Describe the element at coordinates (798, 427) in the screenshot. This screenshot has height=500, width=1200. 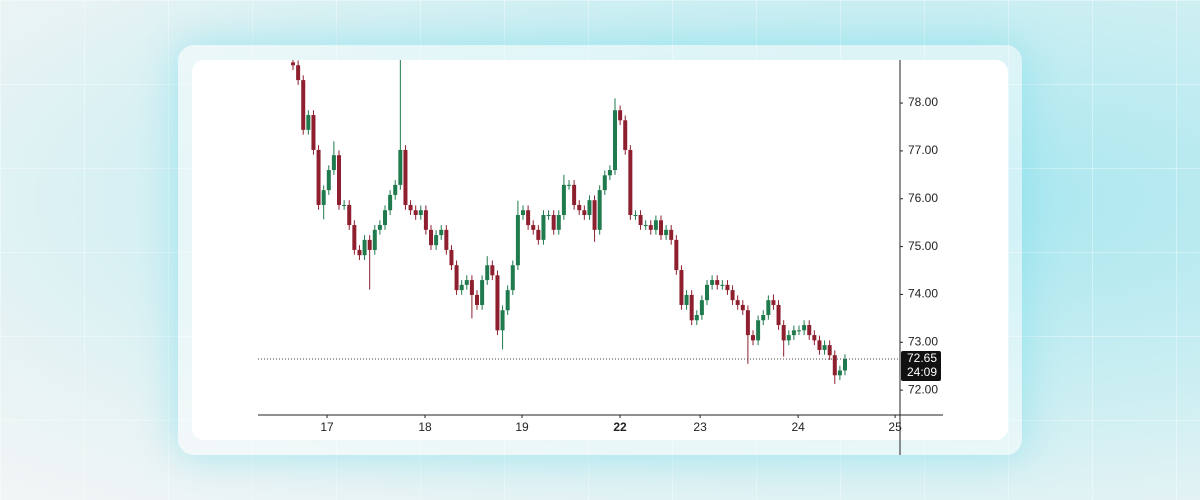
I see `x-tick-label: 24` at that location.